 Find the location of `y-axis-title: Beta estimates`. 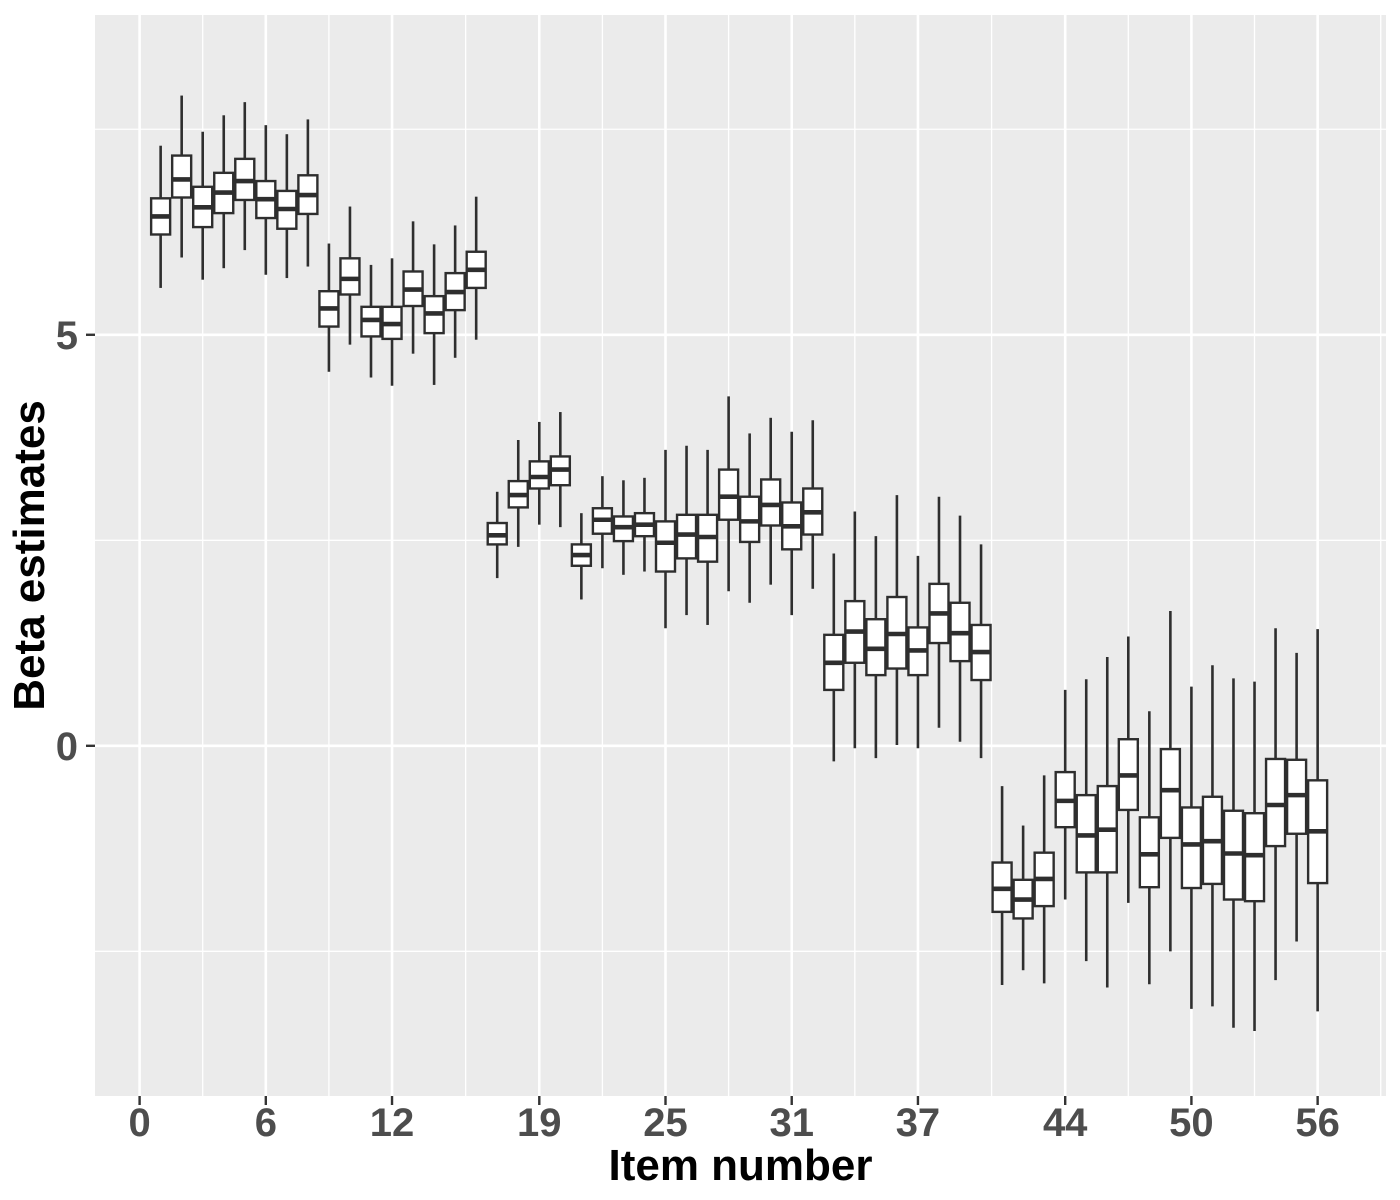

y-axis-title: Beta estimates is located at coordinates (29, 555).